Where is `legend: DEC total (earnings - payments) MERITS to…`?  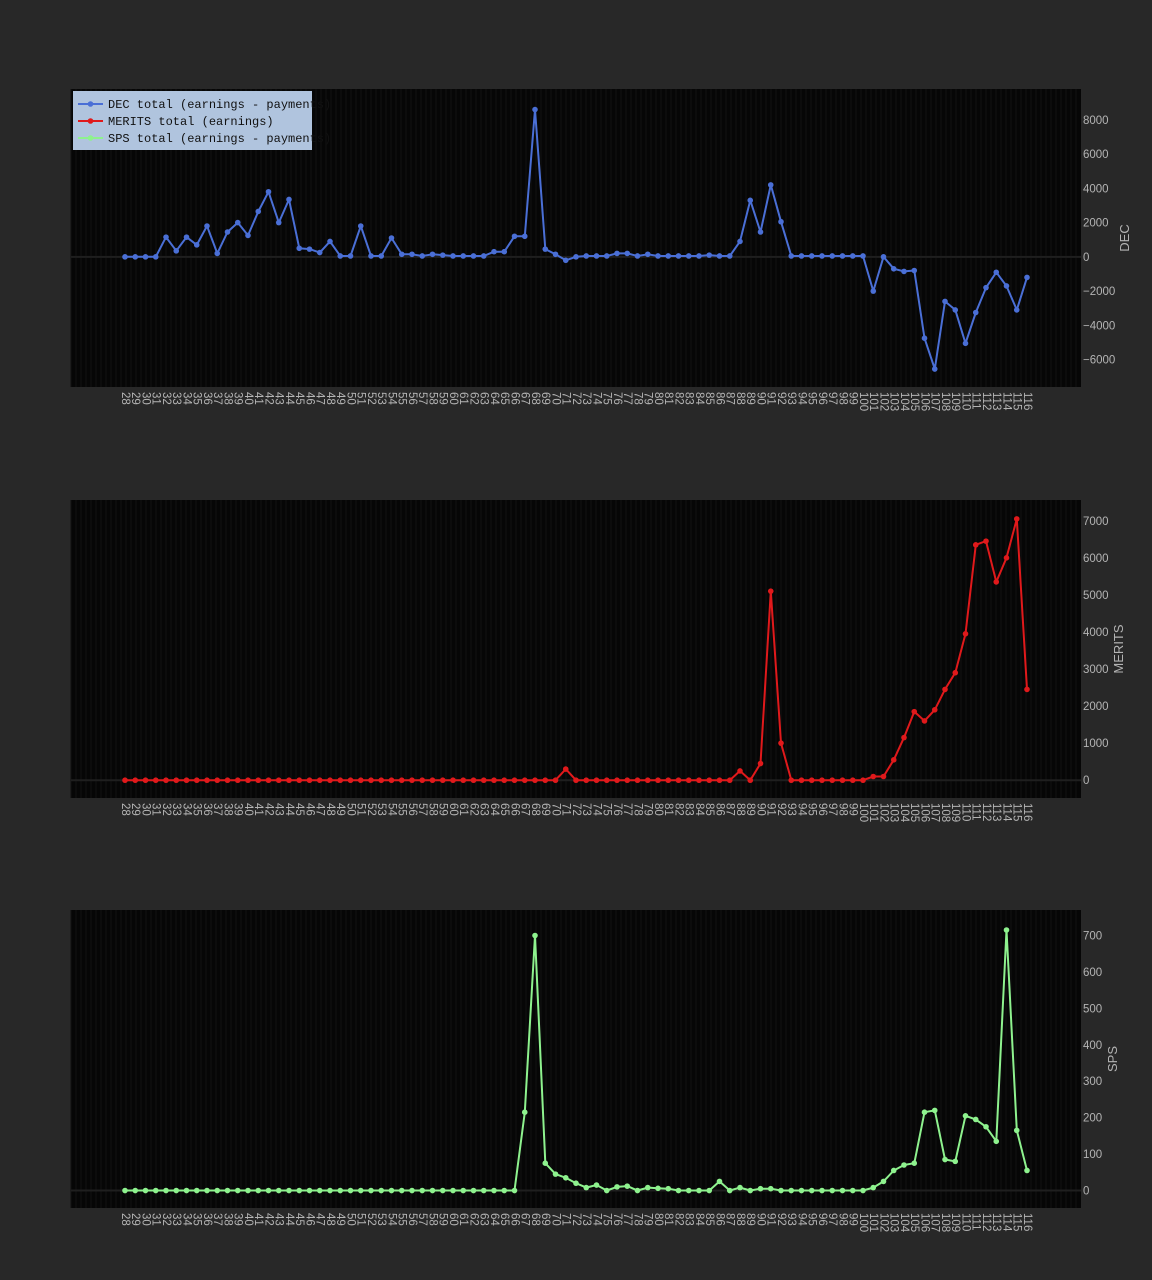
legend: DEC total (earnings - payments) MERITS to… is located at coordinates (202, 120).